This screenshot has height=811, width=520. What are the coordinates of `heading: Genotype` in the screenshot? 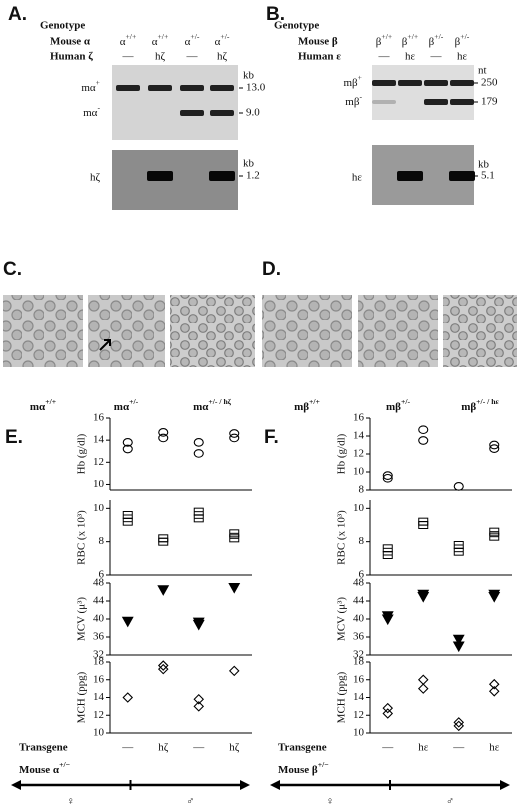 It's located at (296, 26).